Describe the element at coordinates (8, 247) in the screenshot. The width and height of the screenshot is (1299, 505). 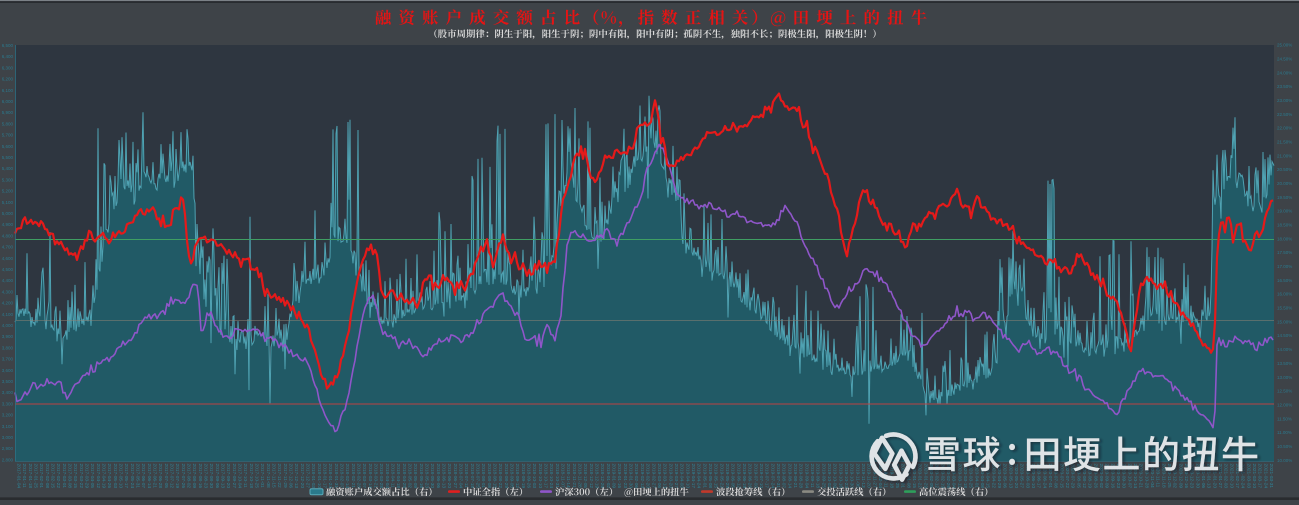
I see `svg-text: 4,700` at that location.